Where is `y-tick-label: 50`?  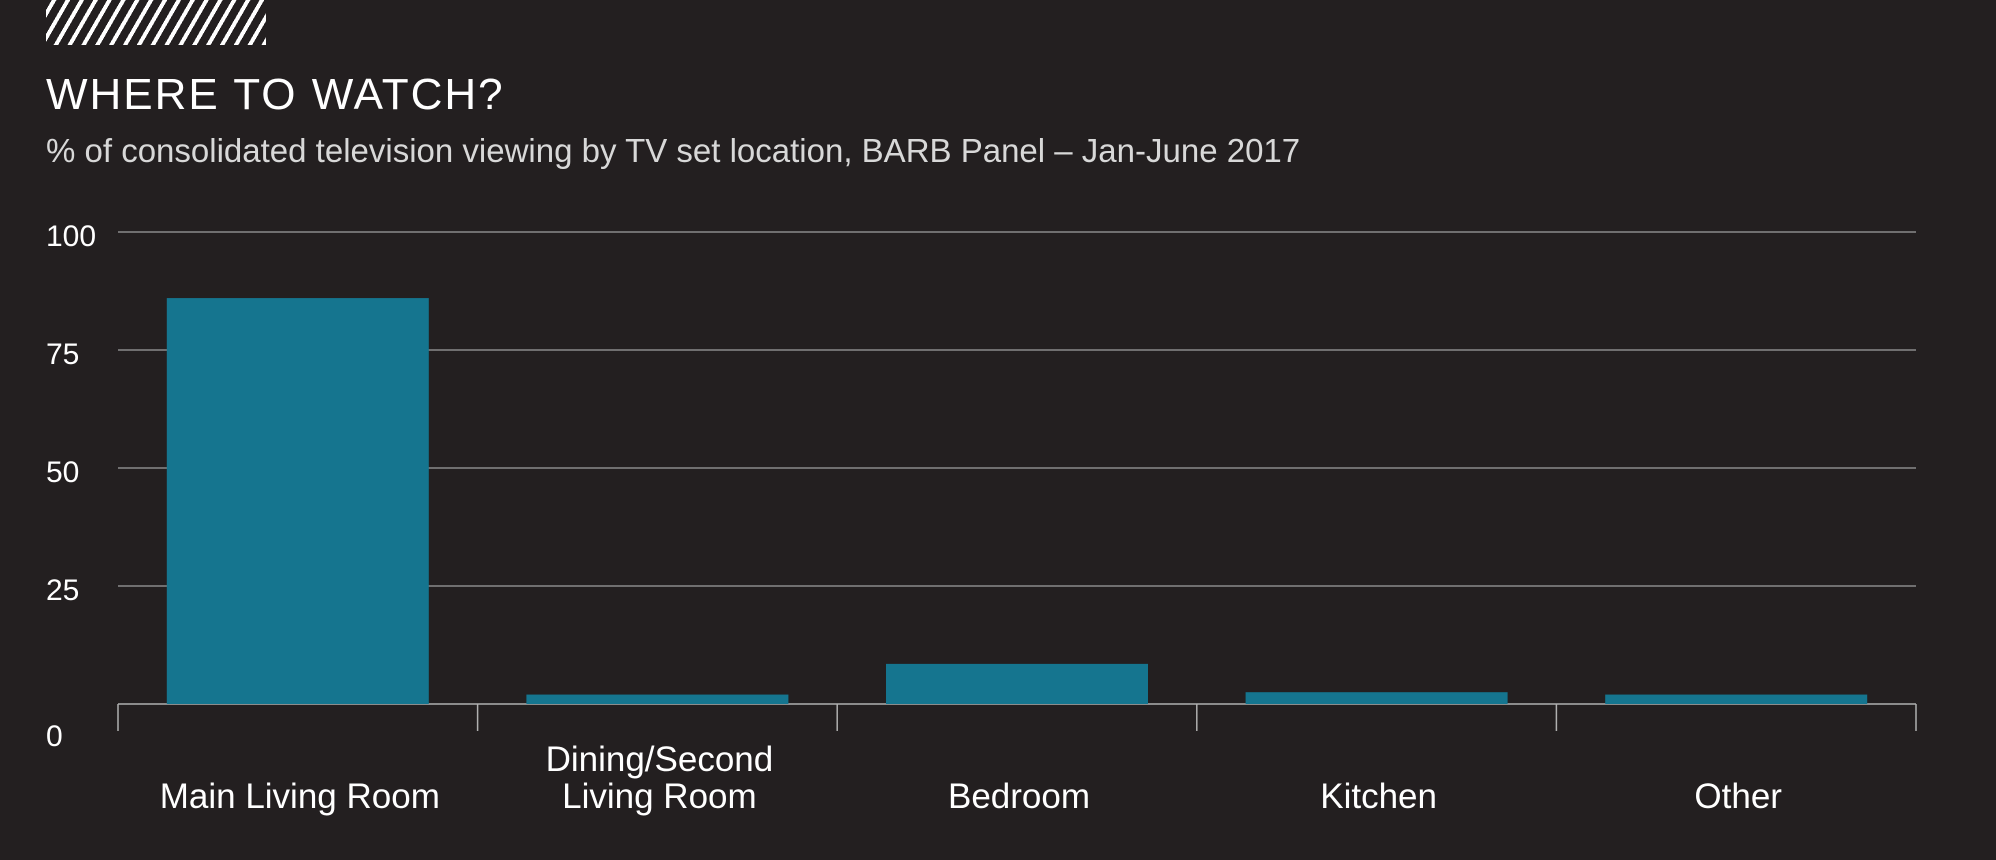
y-tick-label: 50 is located at coordinates (62, 472).